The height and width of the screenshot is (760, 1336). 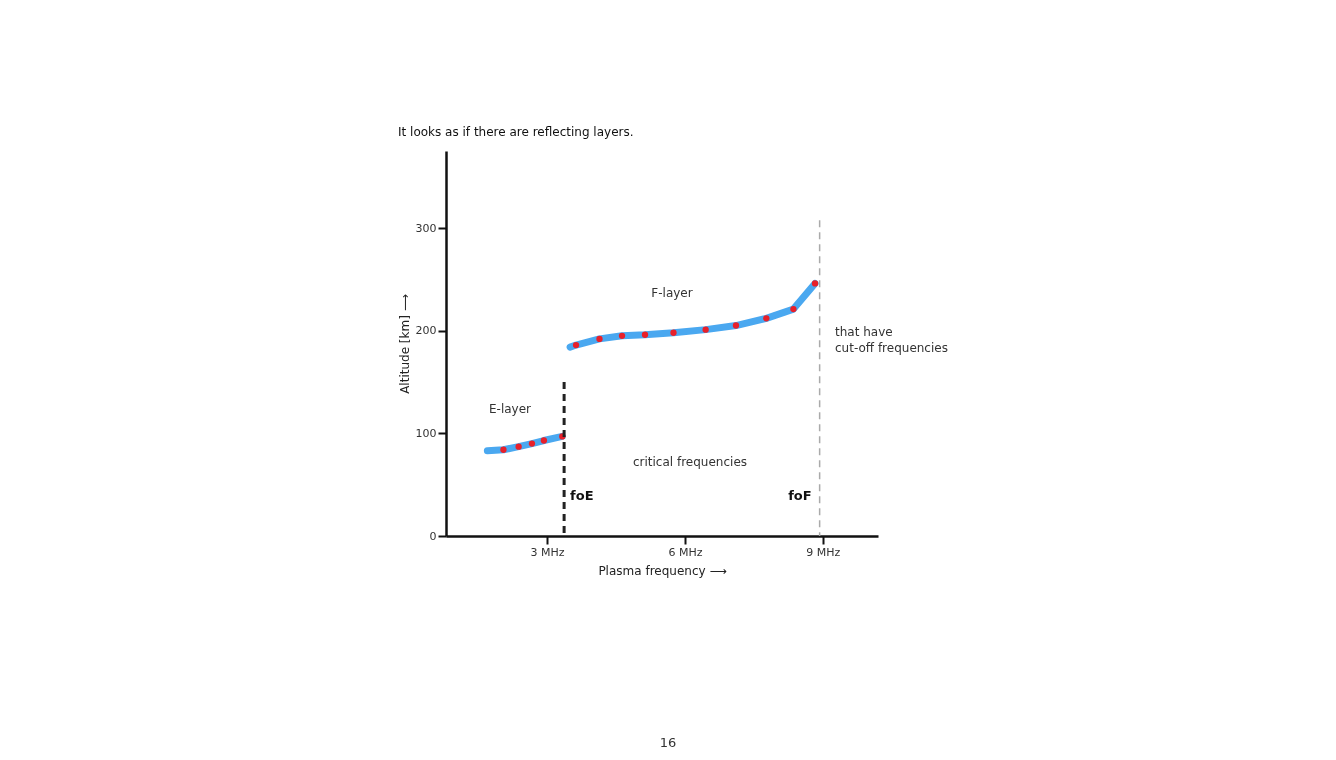 What do you see at coordinates (582, 495) in the screenshot?
I see `ref-line-label: foE` at bounding box center [582, 495].